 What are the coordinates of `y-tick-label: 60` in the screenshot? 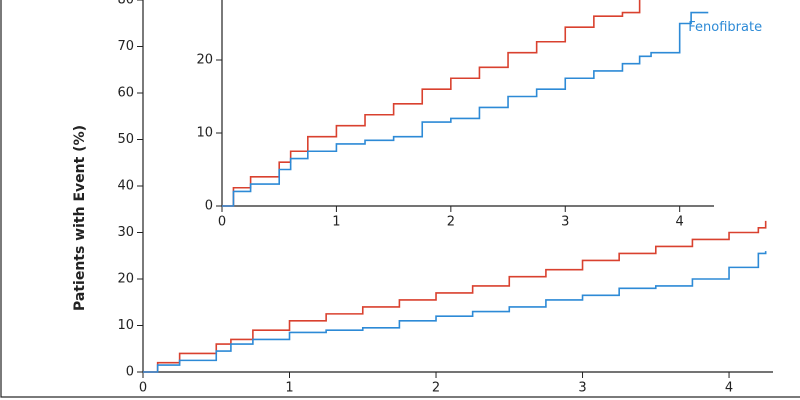 It's located at (125, 93).